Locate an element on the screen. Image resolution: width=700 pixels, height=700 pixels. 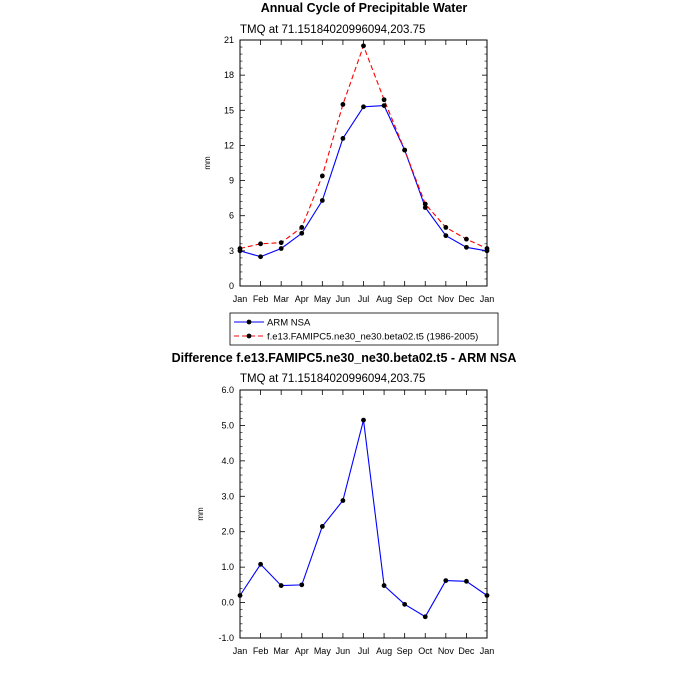
legend-marker-arm is located at coordinates (249, 322).